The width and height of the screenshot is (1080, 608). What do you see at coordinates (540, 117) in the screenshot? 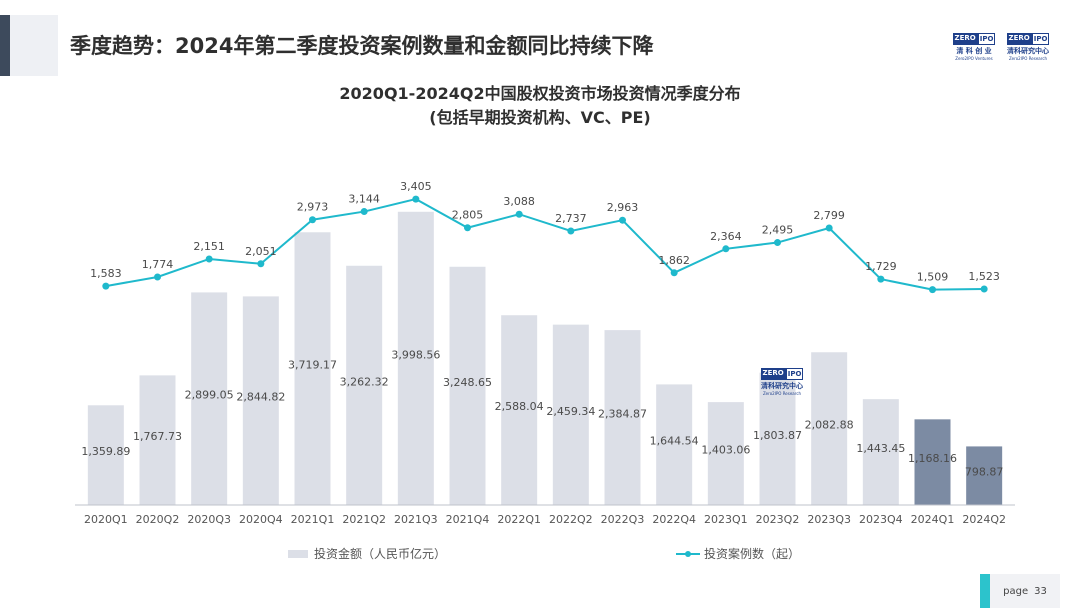
I see `chart-subtitle: (包括早期投资机构、VC、PE)` at bounding box center [540, 117].